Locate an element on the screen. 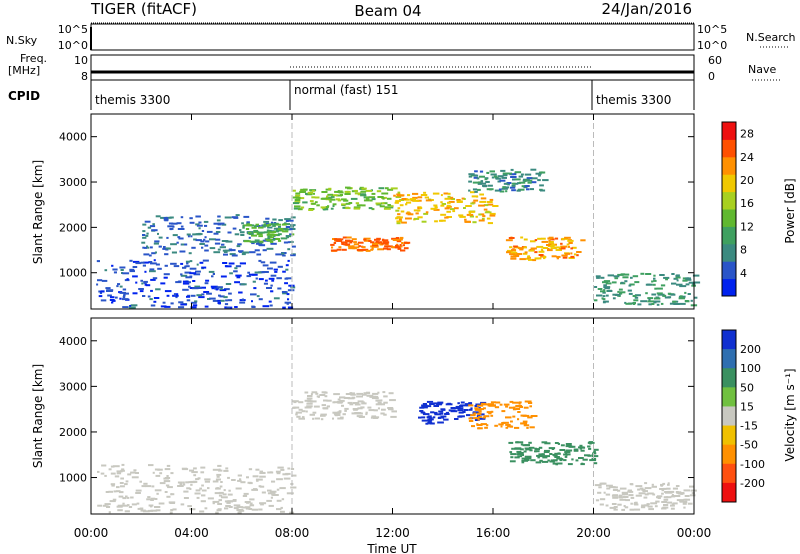 The image size is (800, 554). colorbar-tick-label: -100 is located at coordinates (752, 464).